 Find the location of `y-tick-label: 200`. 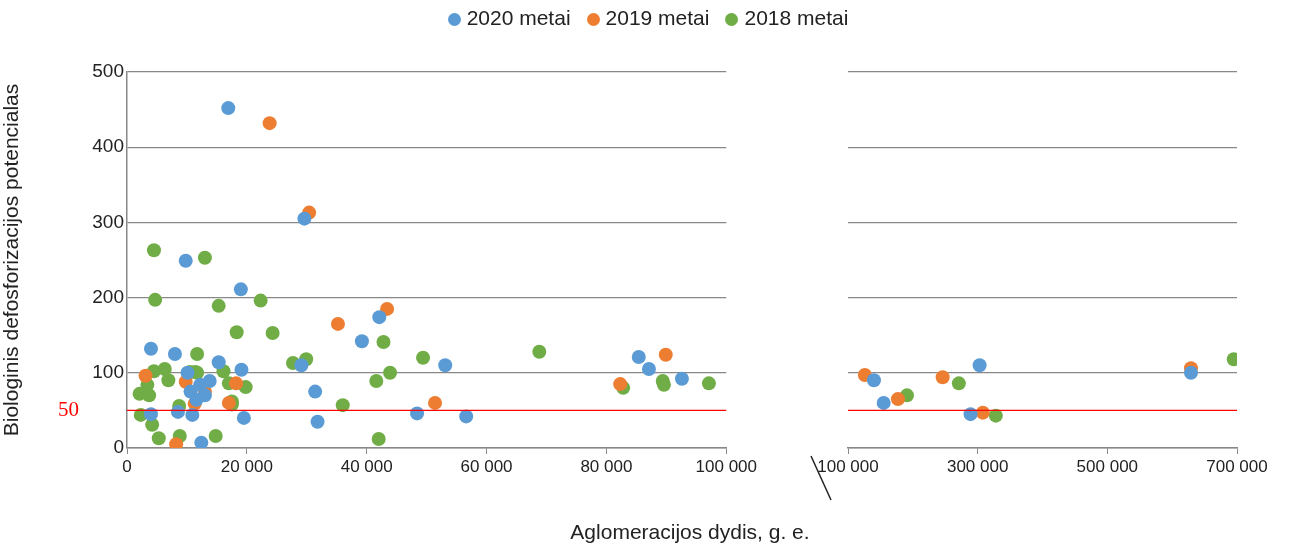

y-tick-label: 200 is located at coordinates (108, 296).